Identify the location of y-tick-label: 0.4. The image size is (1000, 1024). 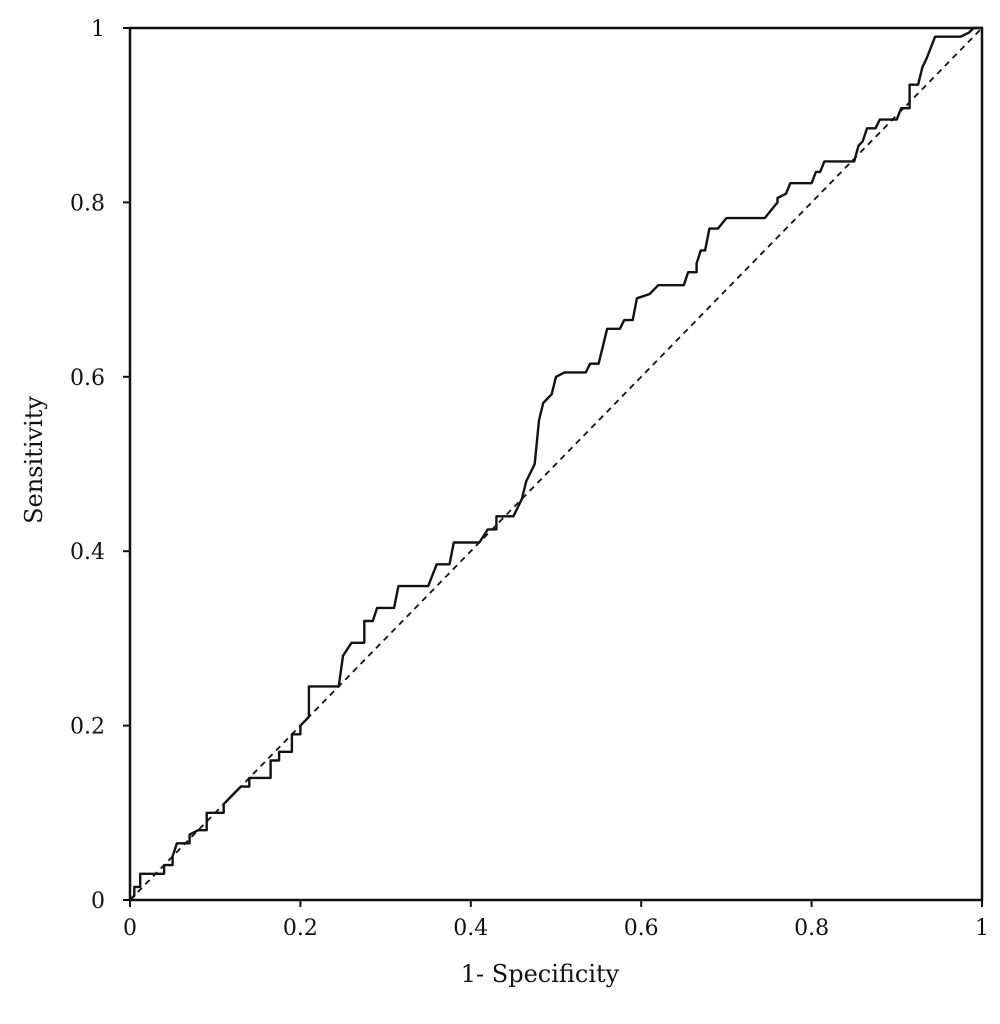
(87, 552).